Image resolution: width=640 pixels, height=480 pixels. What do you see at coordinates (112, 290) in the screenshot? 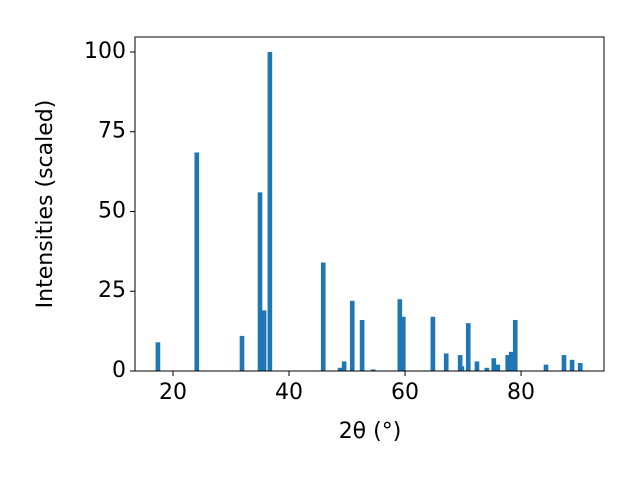
I see `y-tick-label: 25` at bounding box center [112, 290].